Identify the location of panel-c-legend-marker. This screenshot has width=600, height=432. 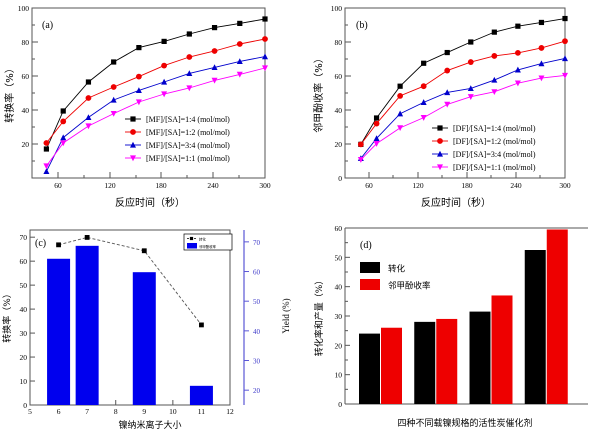
(191, 238).